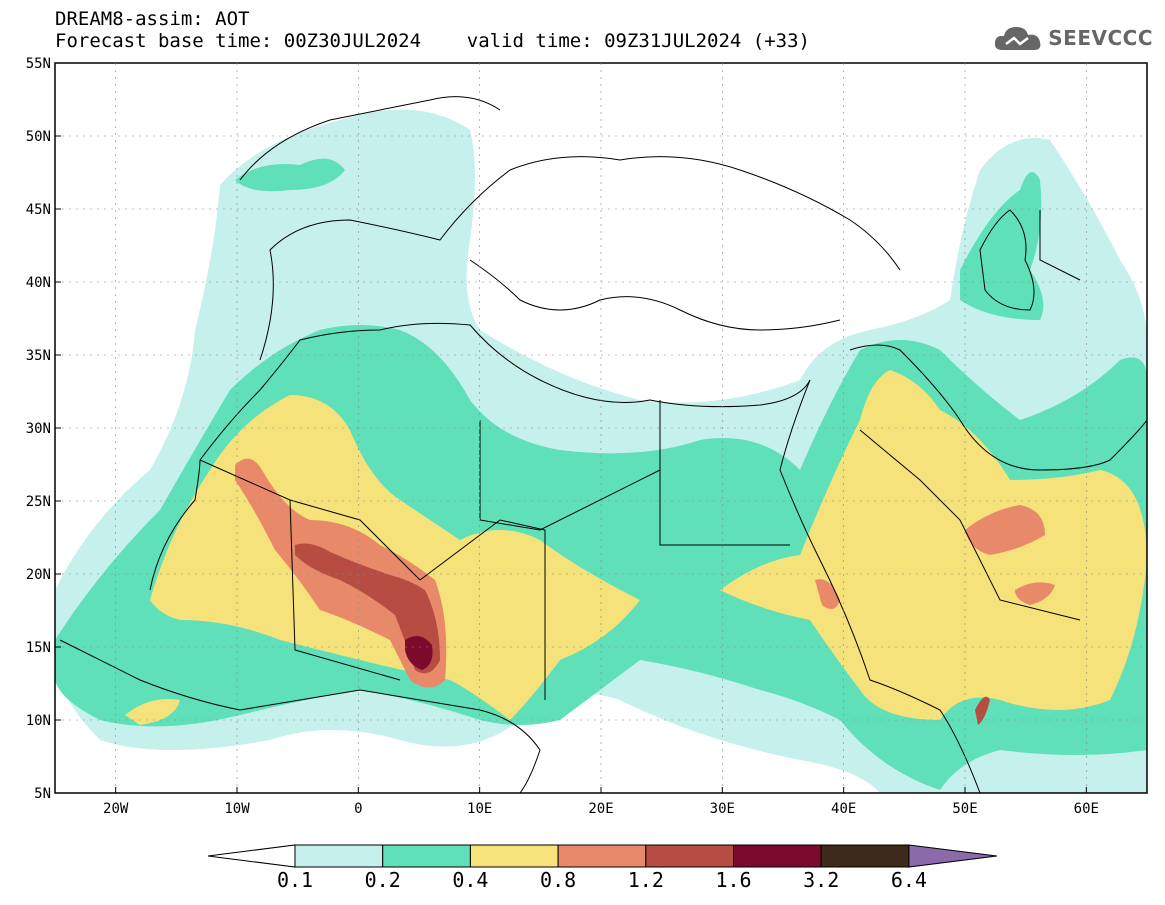  Describe the element at coordinates (722, 809) in the screenshot. I see `lon-label: 30E` at that location.